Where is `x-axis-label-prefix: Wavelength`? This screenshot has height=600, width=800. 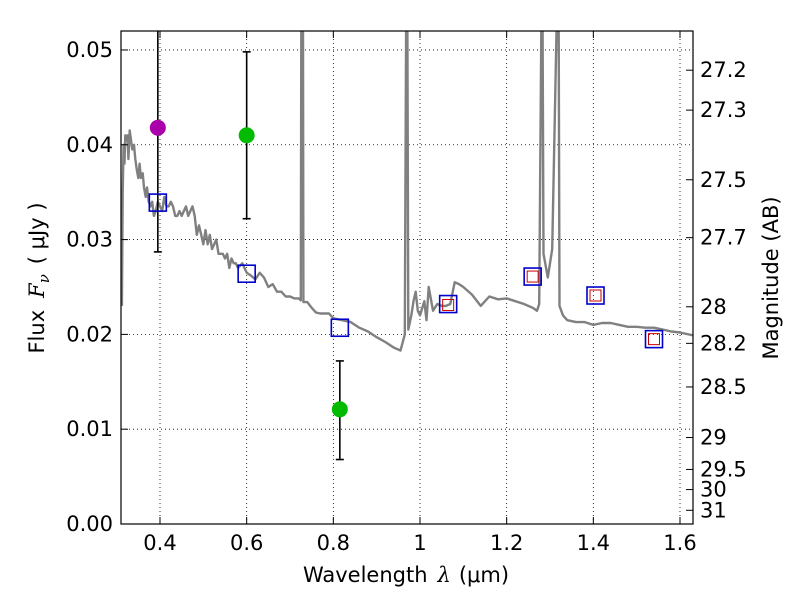 x-axis-label-prefix: Wavelength is located at coordinates (365, 575).